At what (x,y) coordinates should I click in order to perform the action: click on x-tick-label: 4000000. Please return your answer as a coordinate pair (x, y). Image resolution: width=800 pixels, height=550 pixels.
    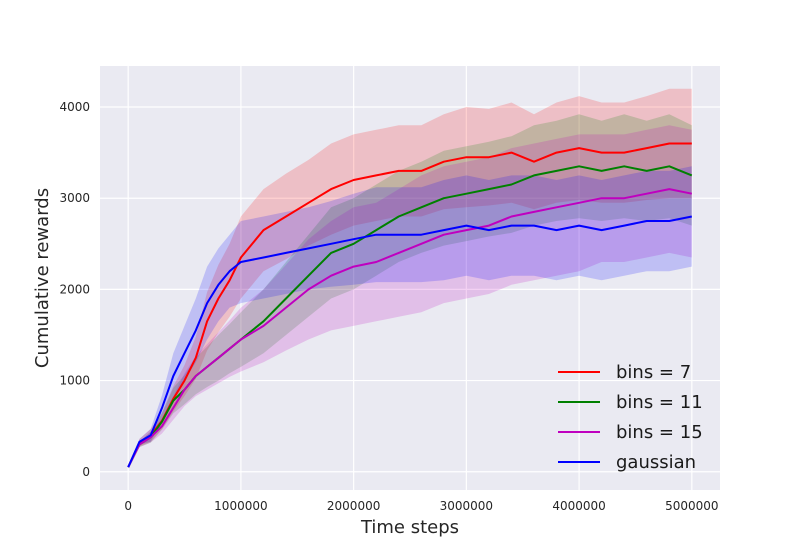
    Looking at the image, I should click on (578, 506).